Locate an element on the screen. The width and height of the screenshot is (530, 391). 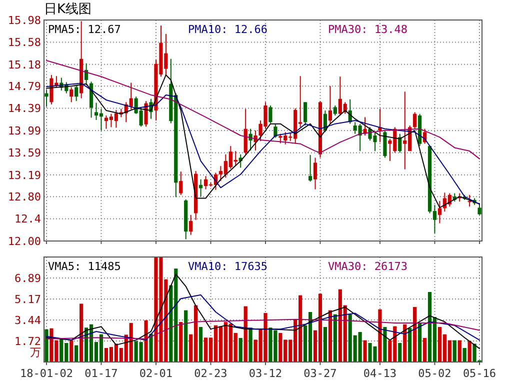
y-tick-label: 15.98 is located at coordinates (24, 20).